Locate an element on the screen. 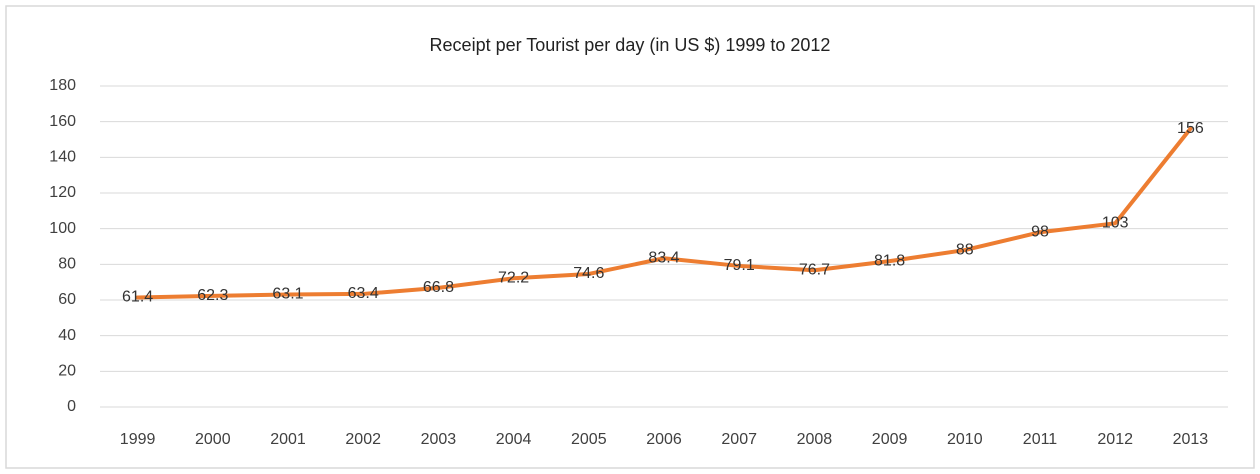 The height and width of the screenshot is (474, 1260). y-tick-label: 80 is located at coordinates (67, 264).